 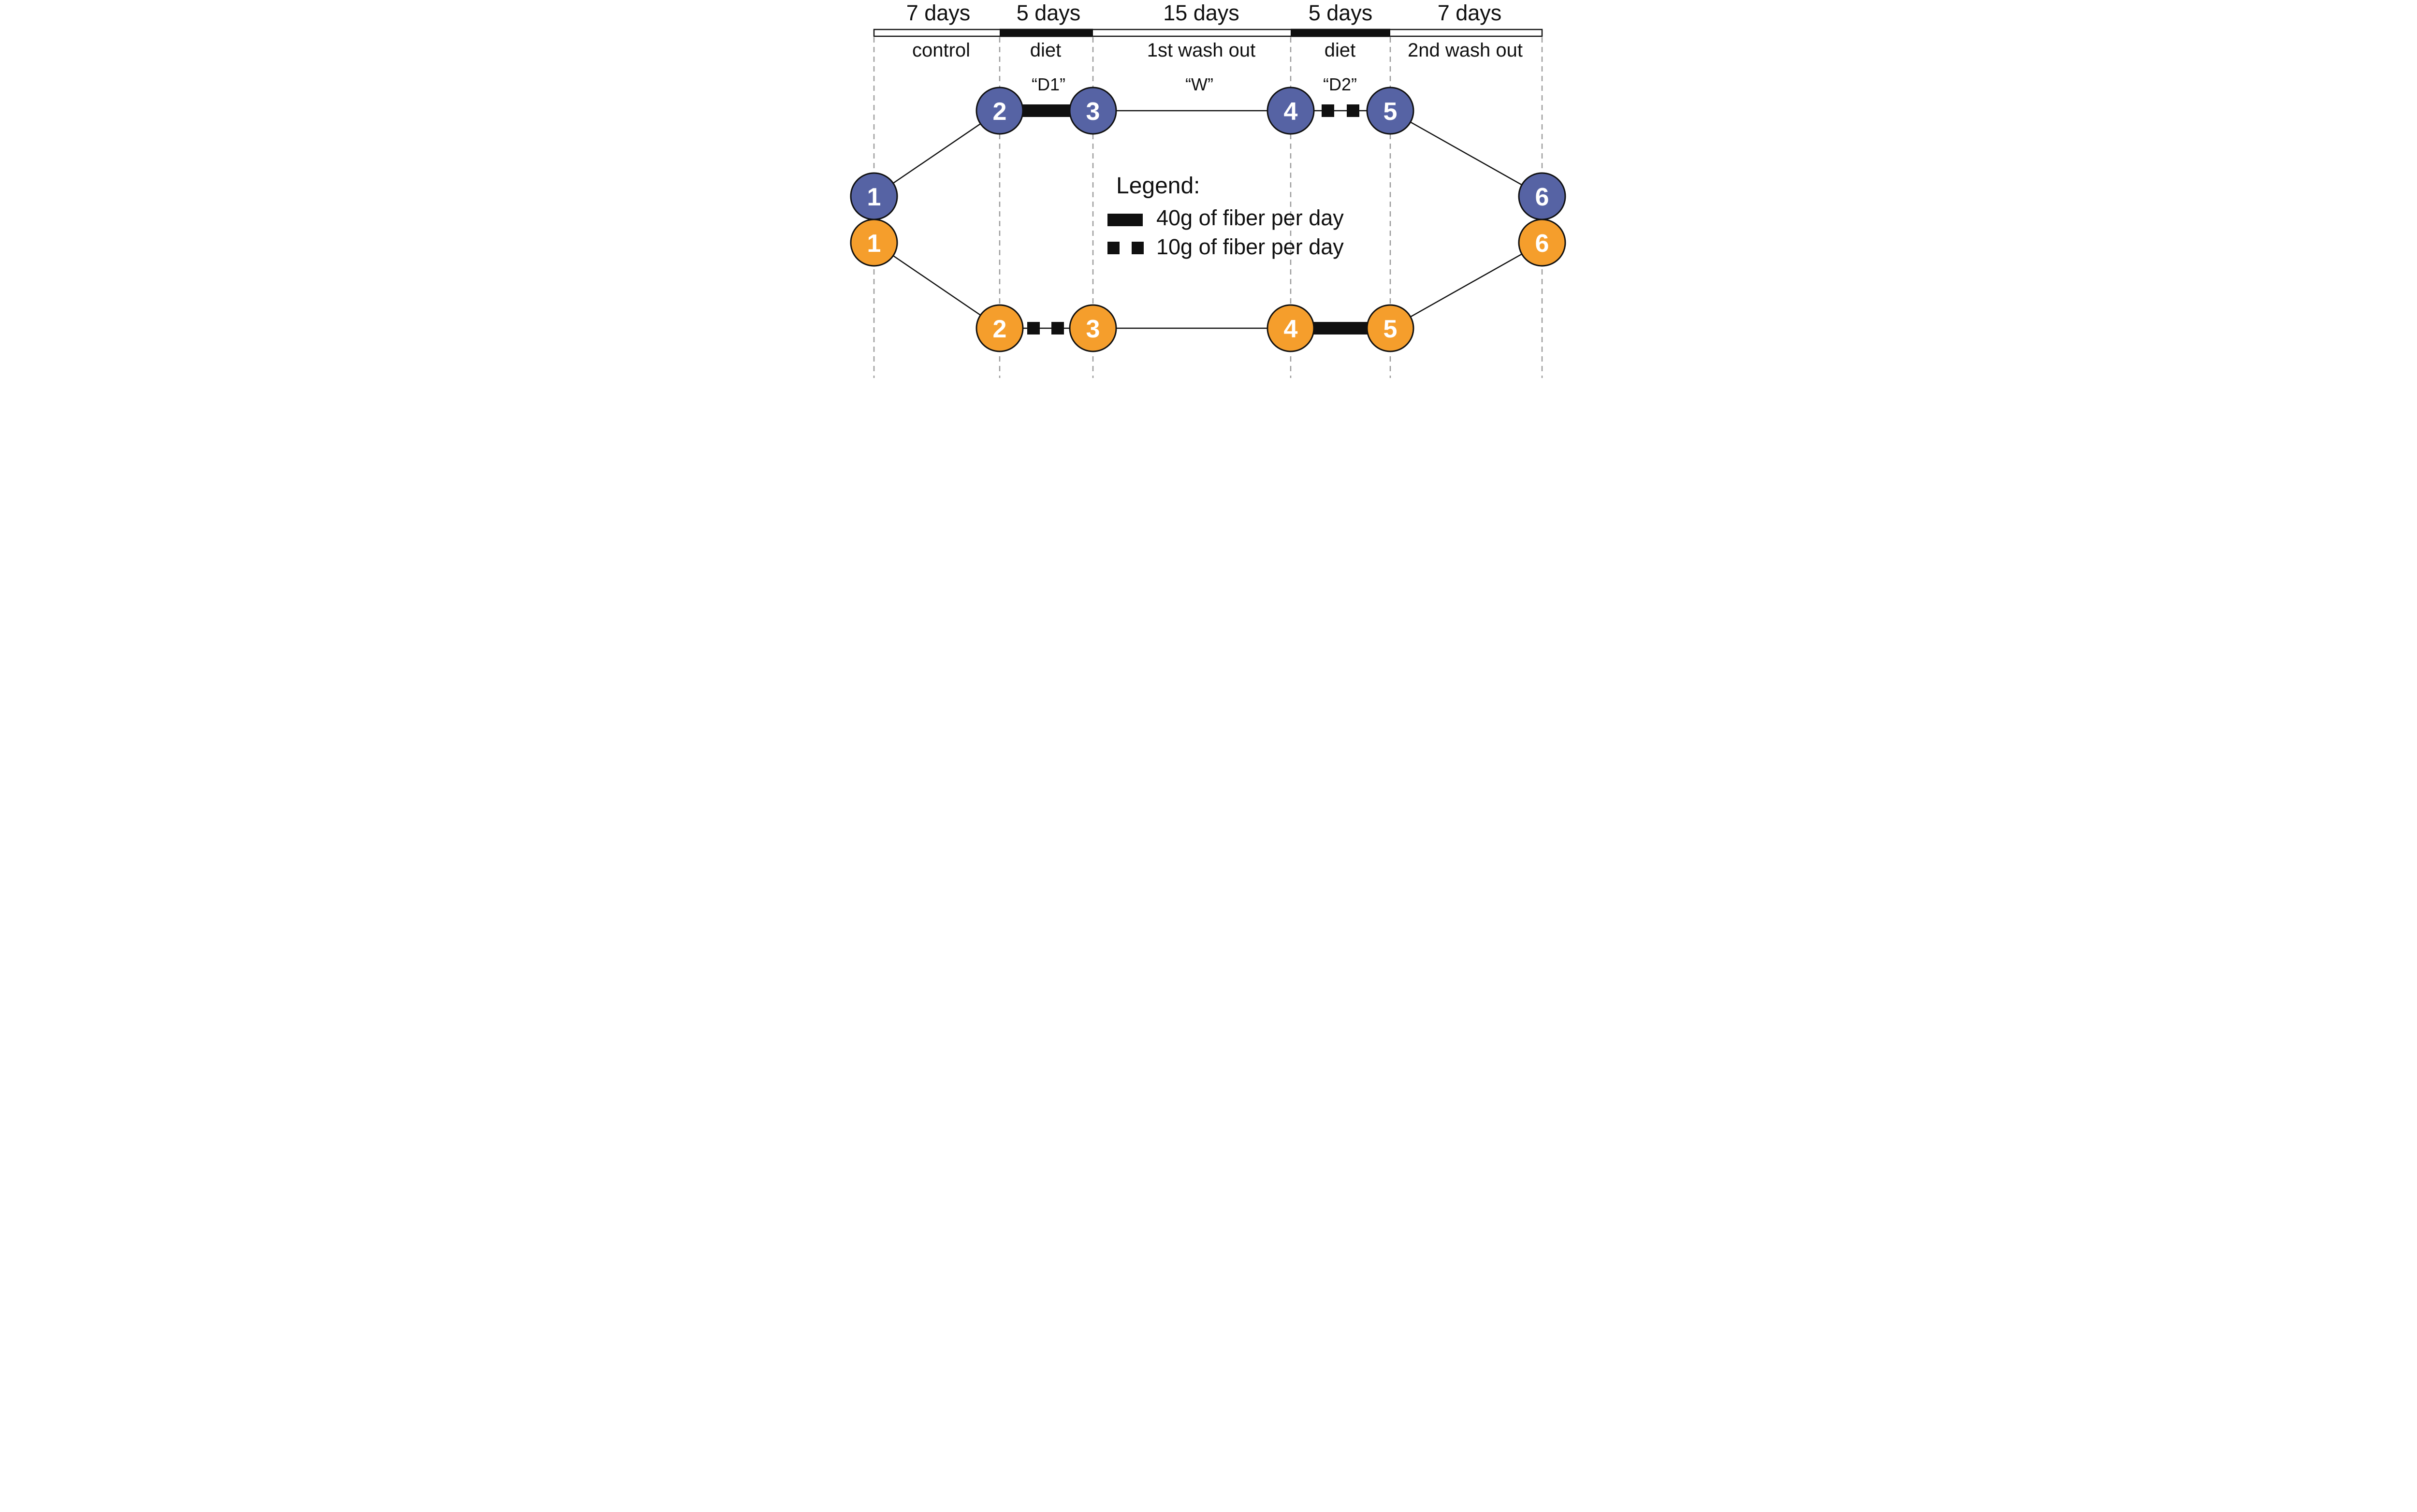 I want to click on phase-label-washout1: 1st wash out, so click(x=1201, y=50).